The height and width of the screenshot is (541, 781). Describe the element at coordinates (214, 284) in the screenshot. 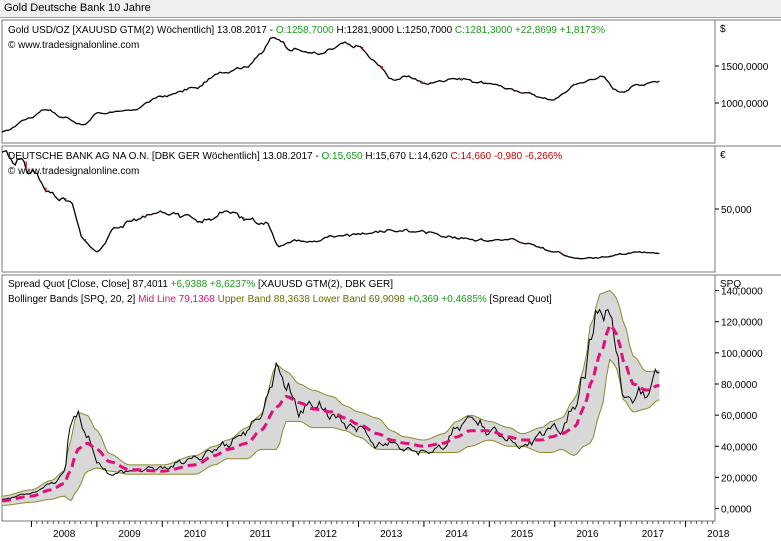

I see `legend-spread-part: +6,9388 +8,6237%` at that location.